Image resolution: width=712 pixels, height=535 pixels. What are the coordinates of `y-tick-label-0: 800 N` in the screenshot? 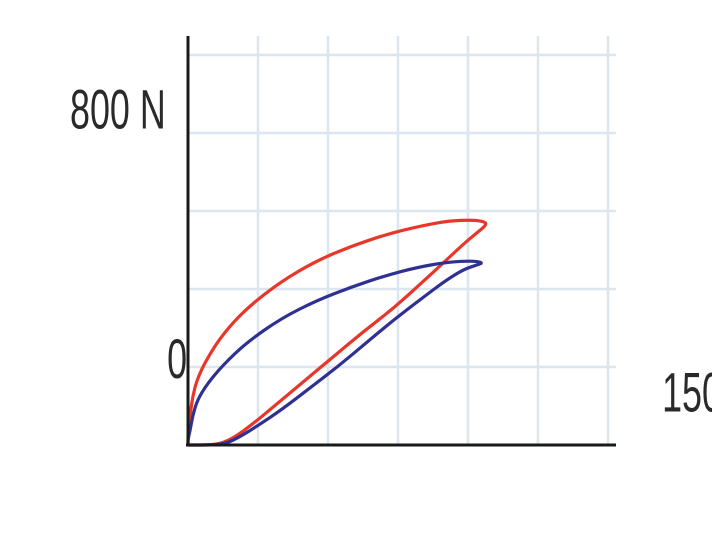 It's located at (118, 109).